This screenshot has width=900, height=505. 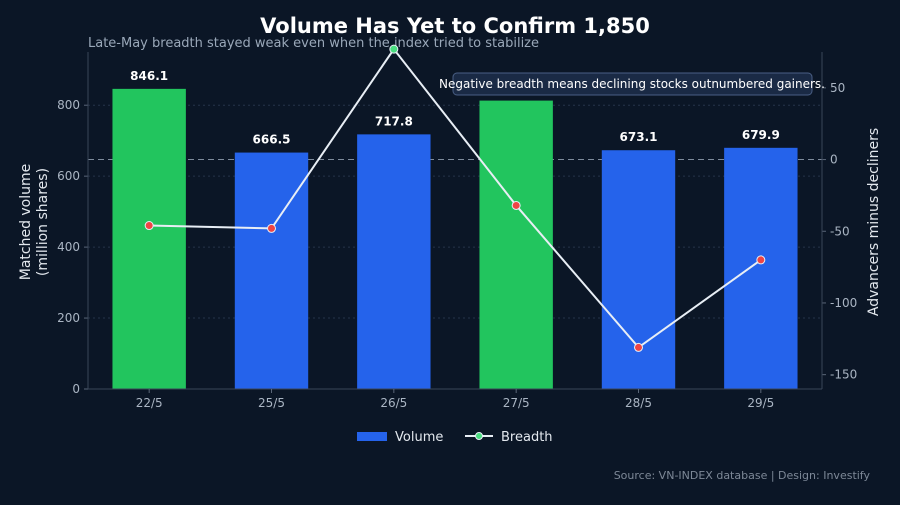 I want to click on chart-title: Volume Has Yet to Confirm 1,850, so click(x=455, y=26).